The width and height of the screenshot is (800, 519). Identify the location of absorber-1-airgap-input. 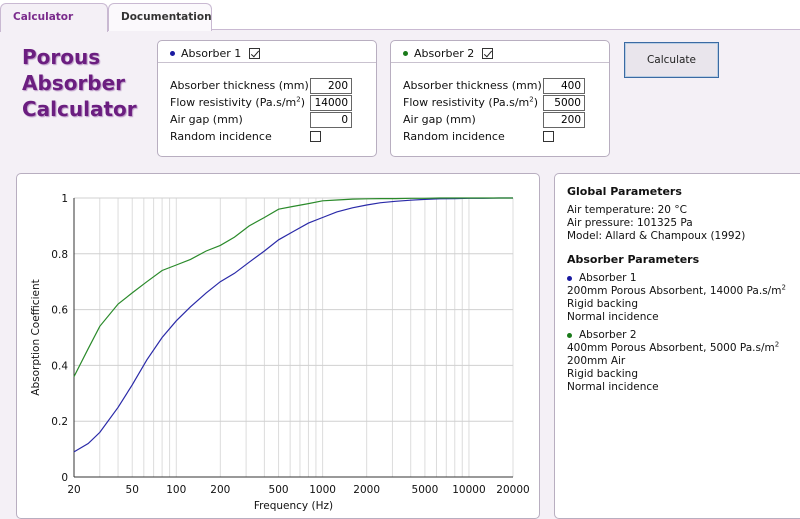
(331, 120).